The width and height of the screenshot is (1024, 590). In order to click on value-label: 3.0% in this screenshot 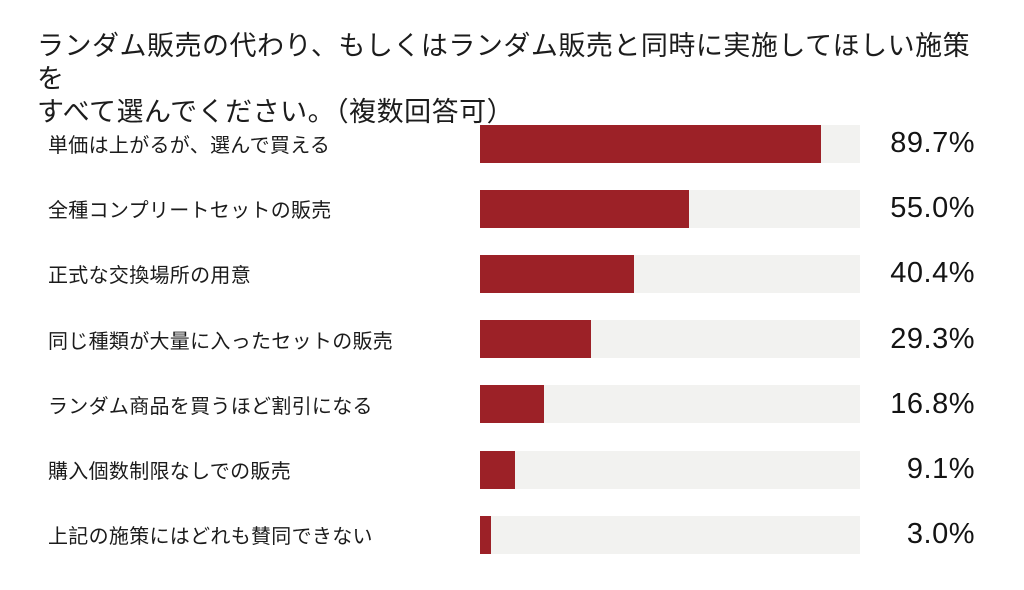, I will do `click(940, 534)`.